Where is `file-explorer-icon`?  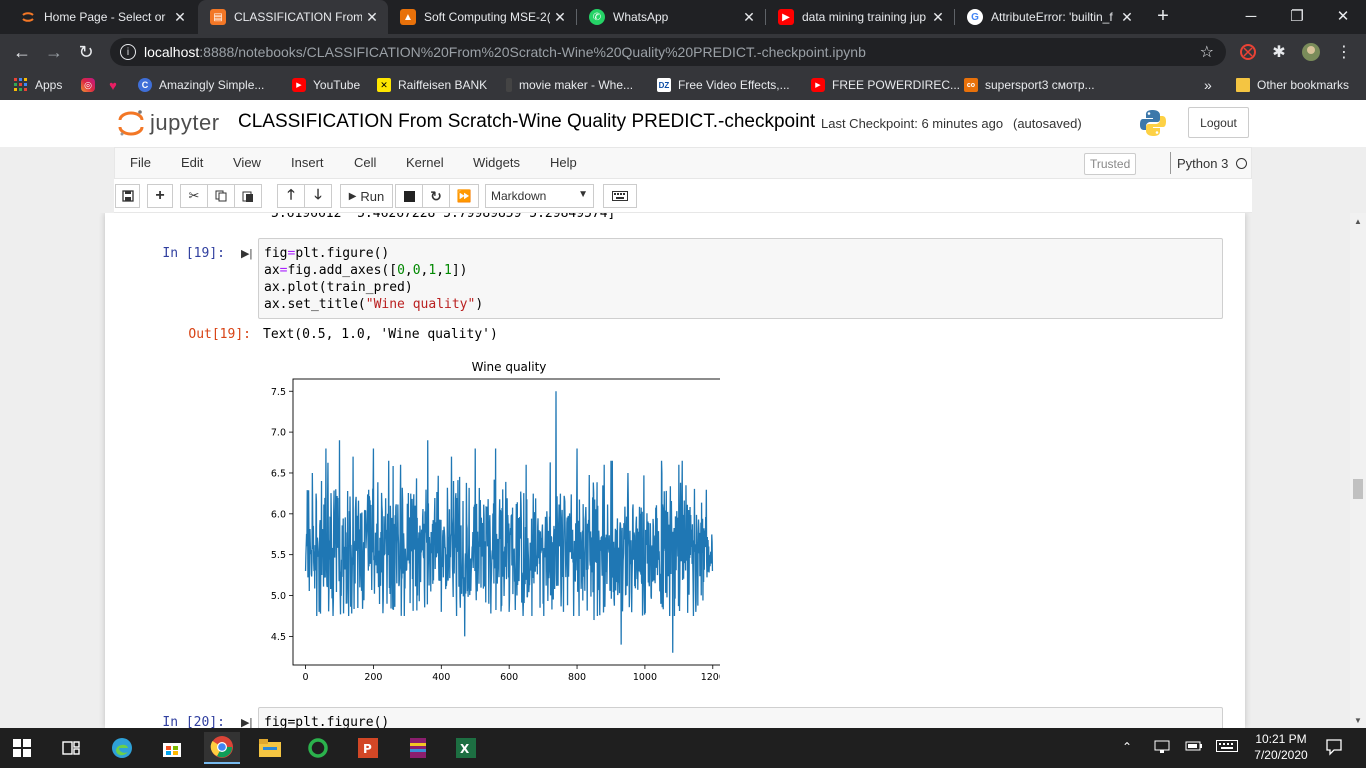 file-explorer-icon is located at coordinates (270, 748).